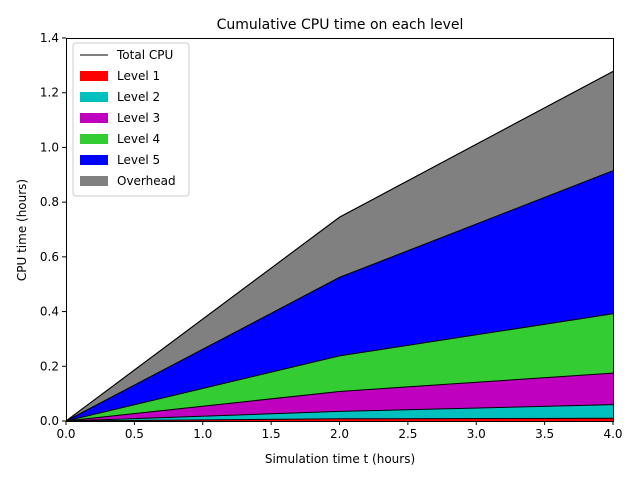 This screenshot has height=480, width=640. What do you see at coordinates (49, 312) in the screenshot?
I see `y-tick-label: 0.4` at bounding box center [49, 312].